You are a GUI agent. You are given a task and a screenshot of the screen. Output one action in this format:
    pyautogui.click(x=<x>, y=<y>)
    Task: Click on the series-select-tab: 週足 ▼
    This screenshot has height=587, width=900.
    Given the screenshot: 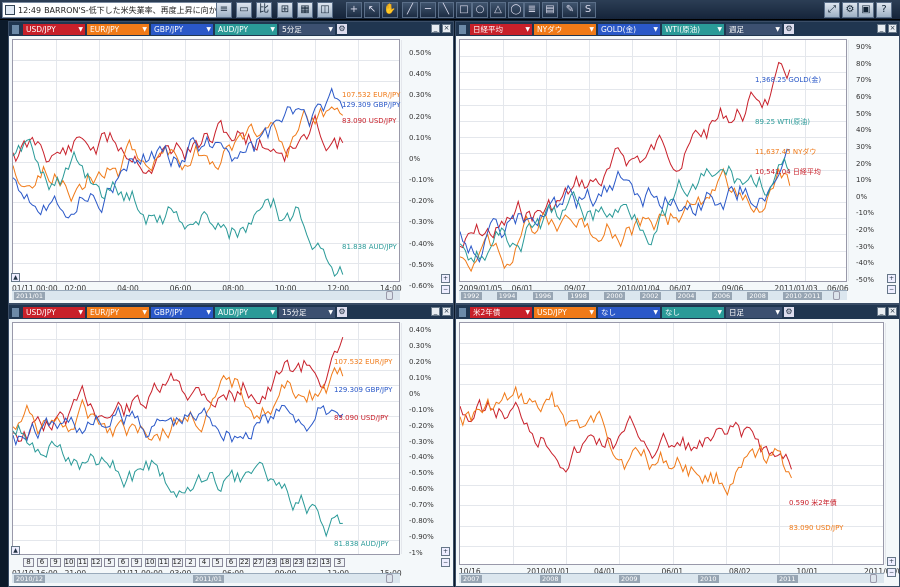 What is the action you would take?
    pyautogui.click(x=754, y=29)
    